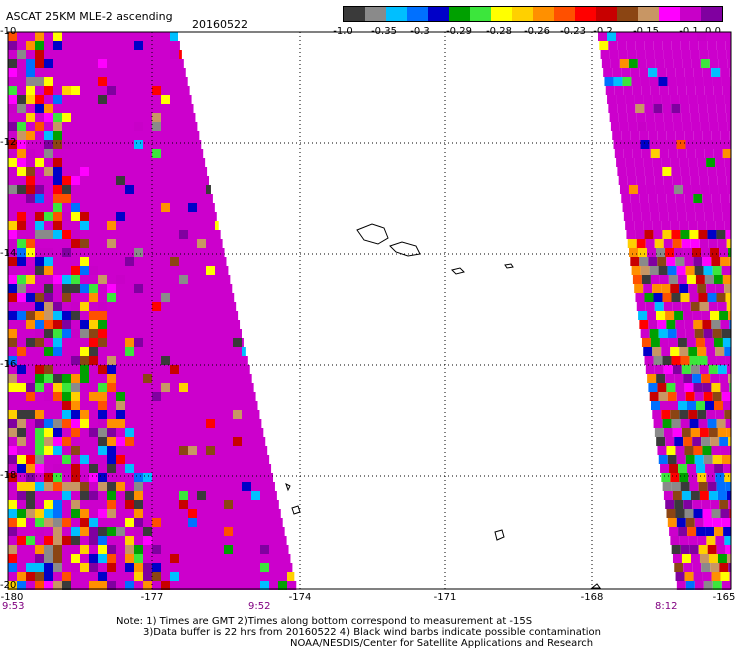  Describe the element at coordinates (458, 271) in the screenshot. I see `island-outline` at that location.